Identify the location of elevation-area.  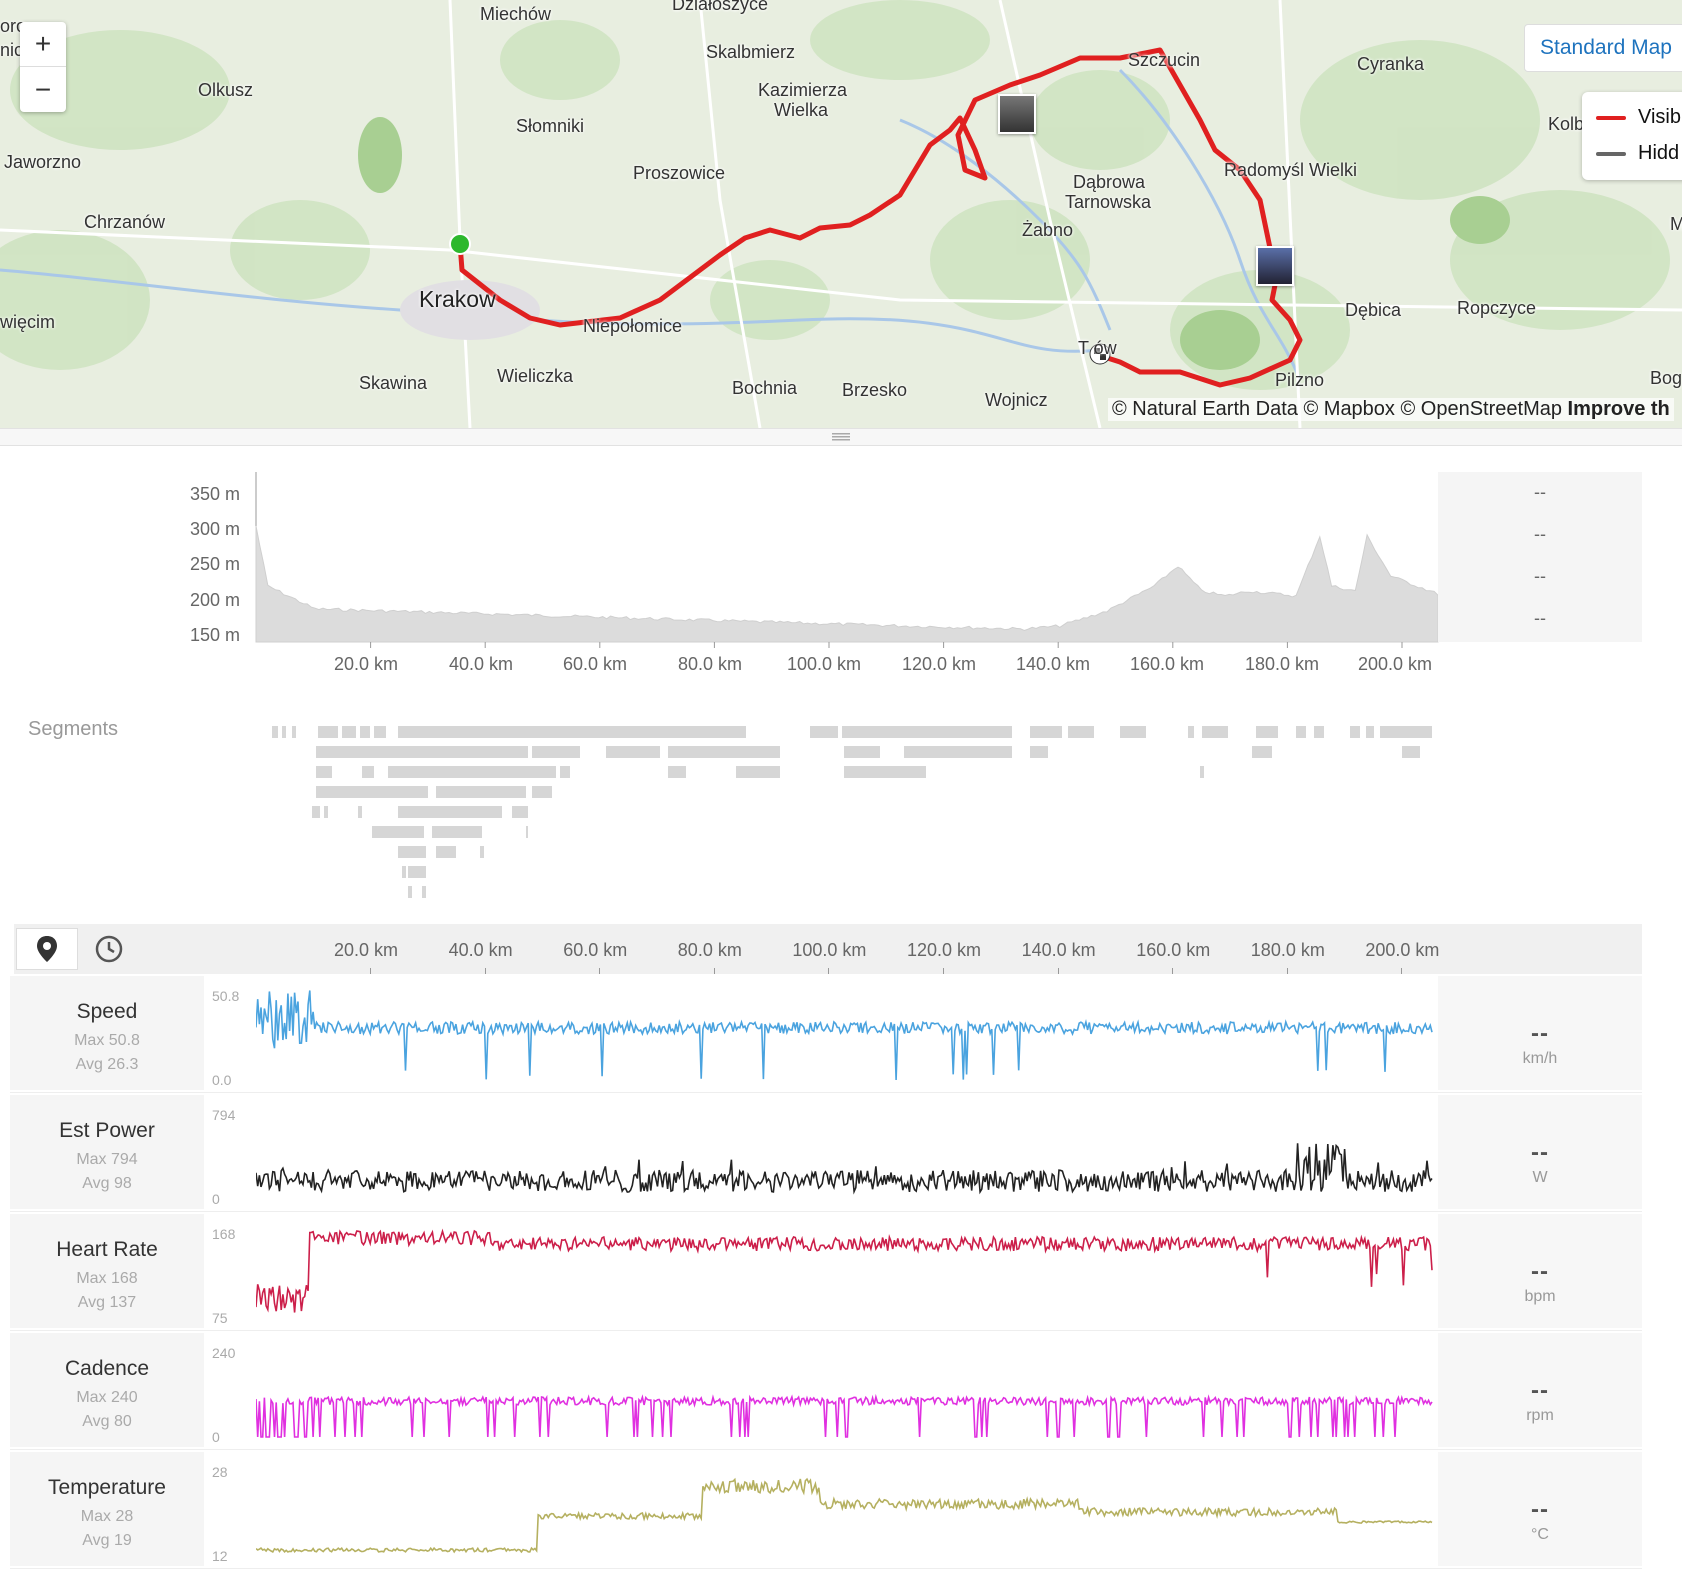
(847, 584).